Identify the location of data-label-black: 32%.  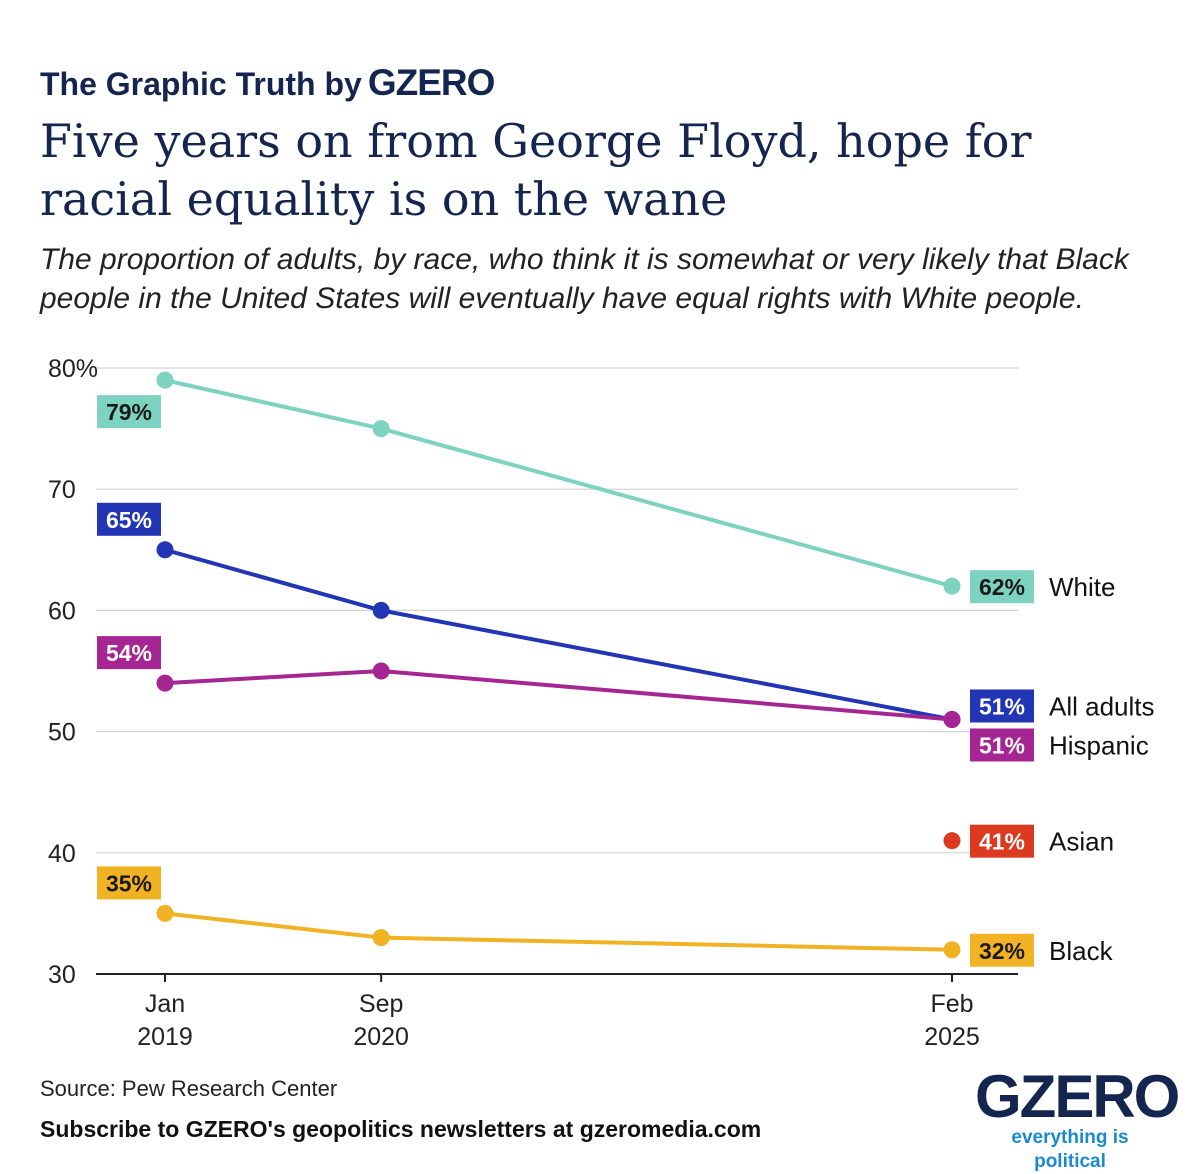
(1002, 951).